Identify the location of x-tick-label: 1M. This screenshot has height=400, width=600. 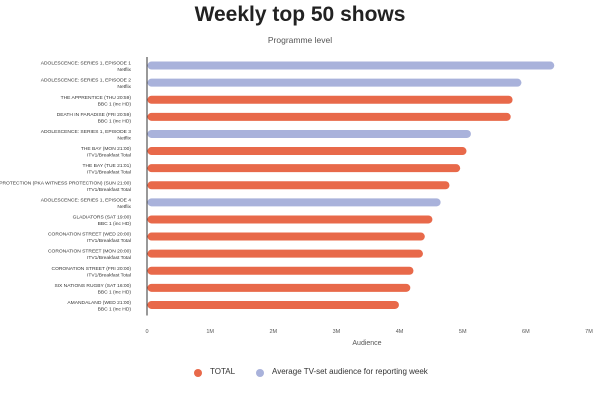
(210, 332).